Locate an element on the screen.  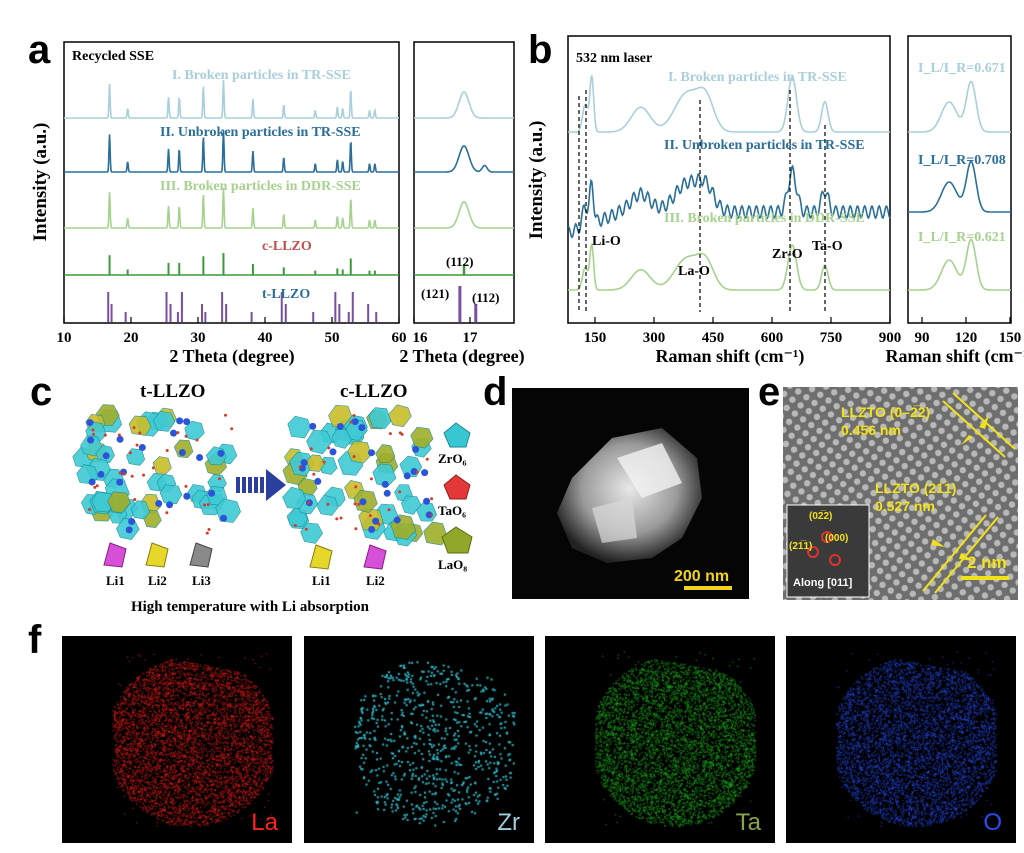
c-li2-site-icon is located at coordinates (375, 557).